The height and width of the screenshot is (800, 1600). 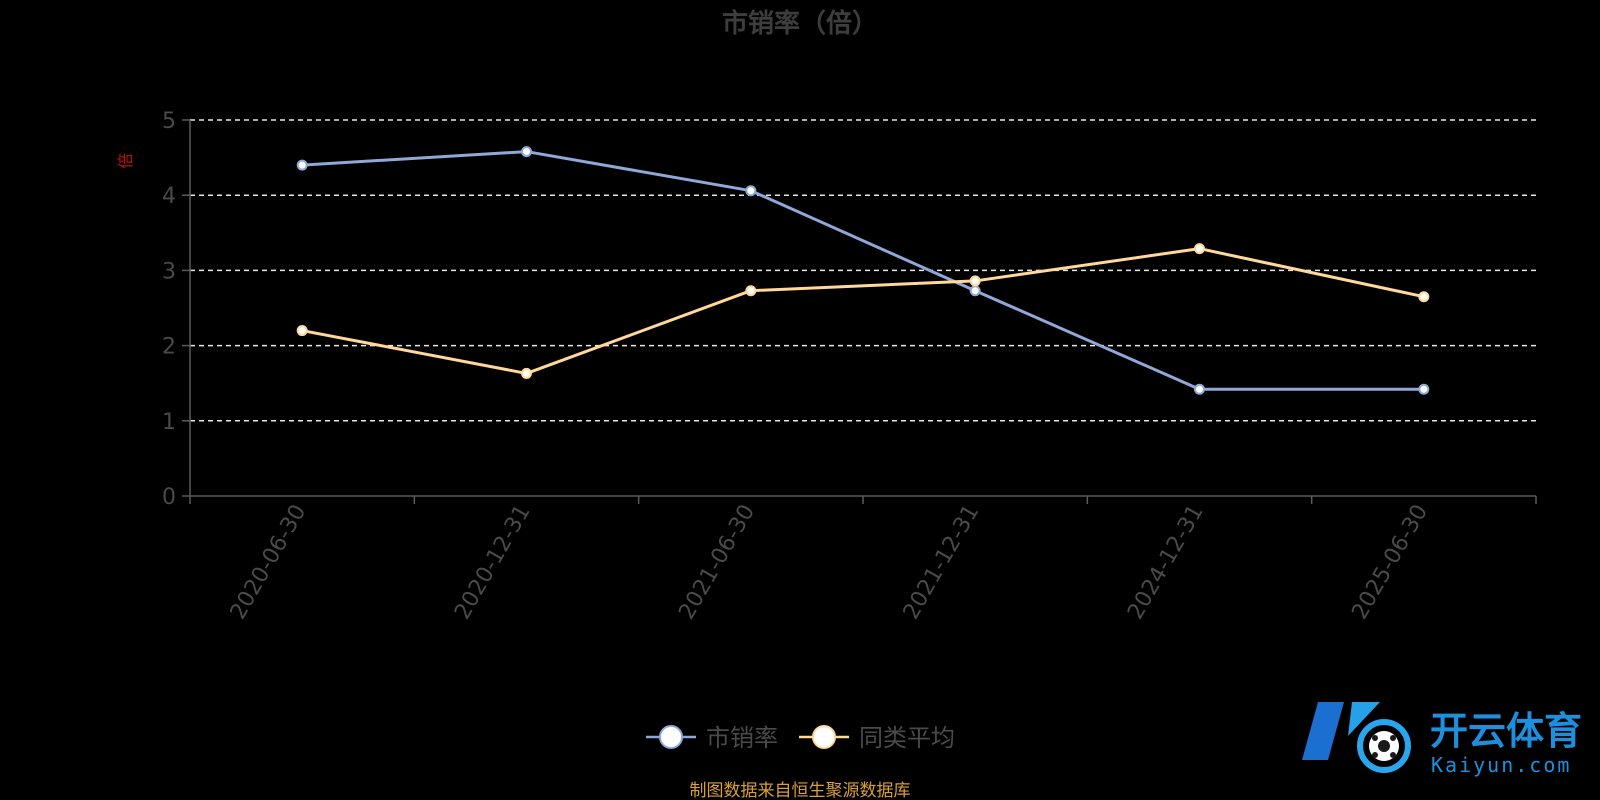 I want to click on series-line, so click(x=863, y=311).